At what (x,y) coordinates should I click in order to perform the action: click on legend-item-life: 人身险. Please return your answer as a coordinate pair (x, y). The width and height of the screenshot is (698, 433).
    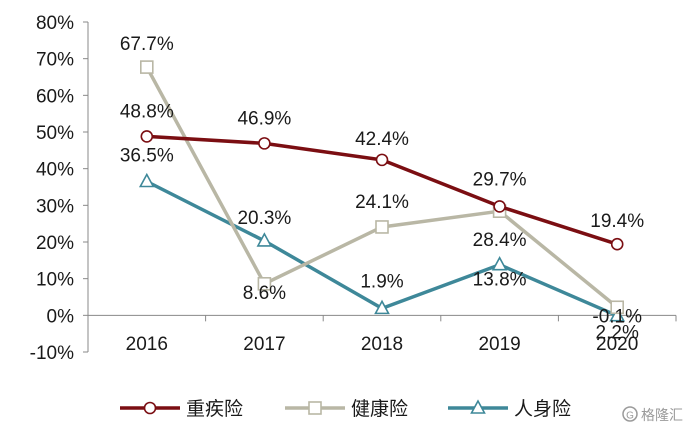
    Looking at the image, I should click on (509, 409).